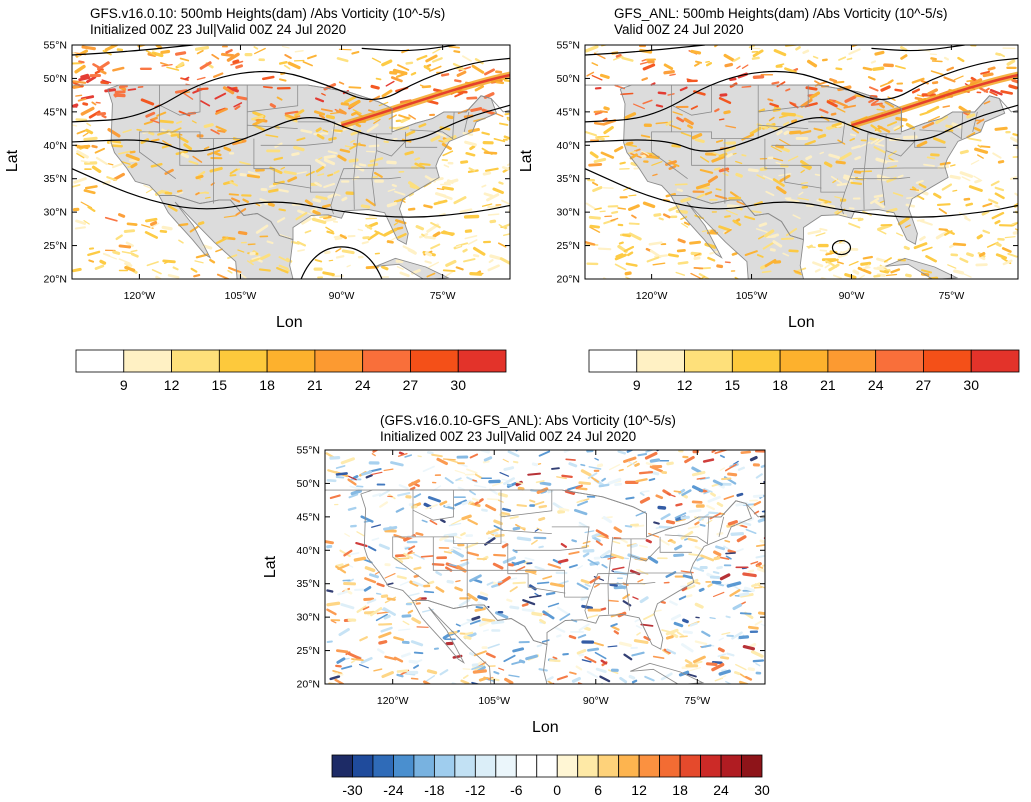 The image size is (1031, 802). I want to click on y-tick-label: 40°N, so click(308, 551).